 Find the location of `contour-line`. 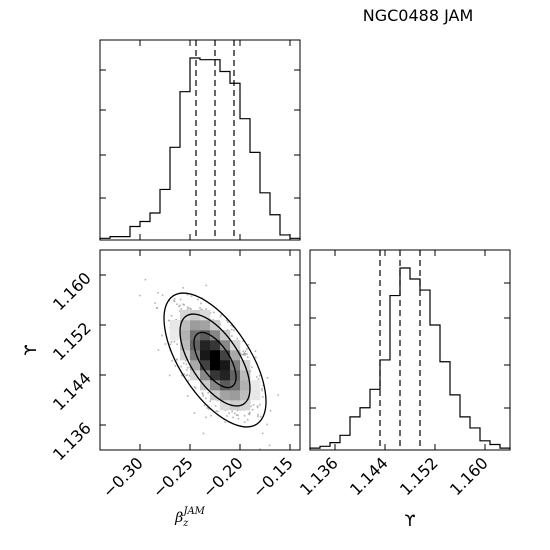

contour-line is located at coordinates (215, 360).